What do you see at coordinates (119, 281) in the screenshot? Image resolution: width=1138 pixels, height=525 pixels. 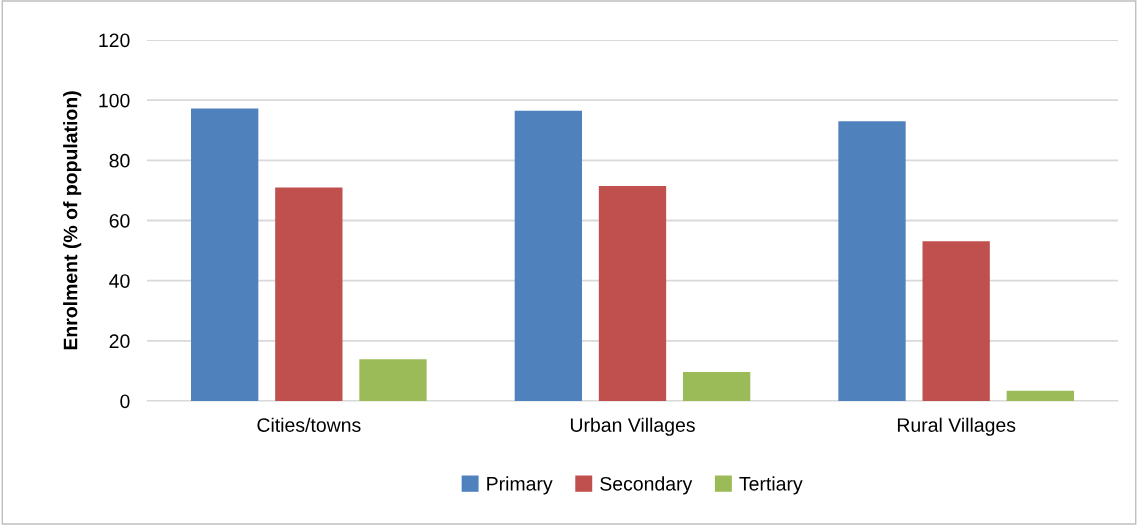 I see `y-tick-label: 40` at bounding box center [119, 281].